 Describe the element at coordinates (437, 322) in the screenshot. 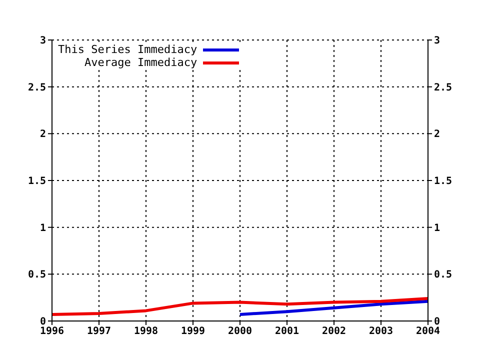

I see `y2-tick-label: 0` at that location.